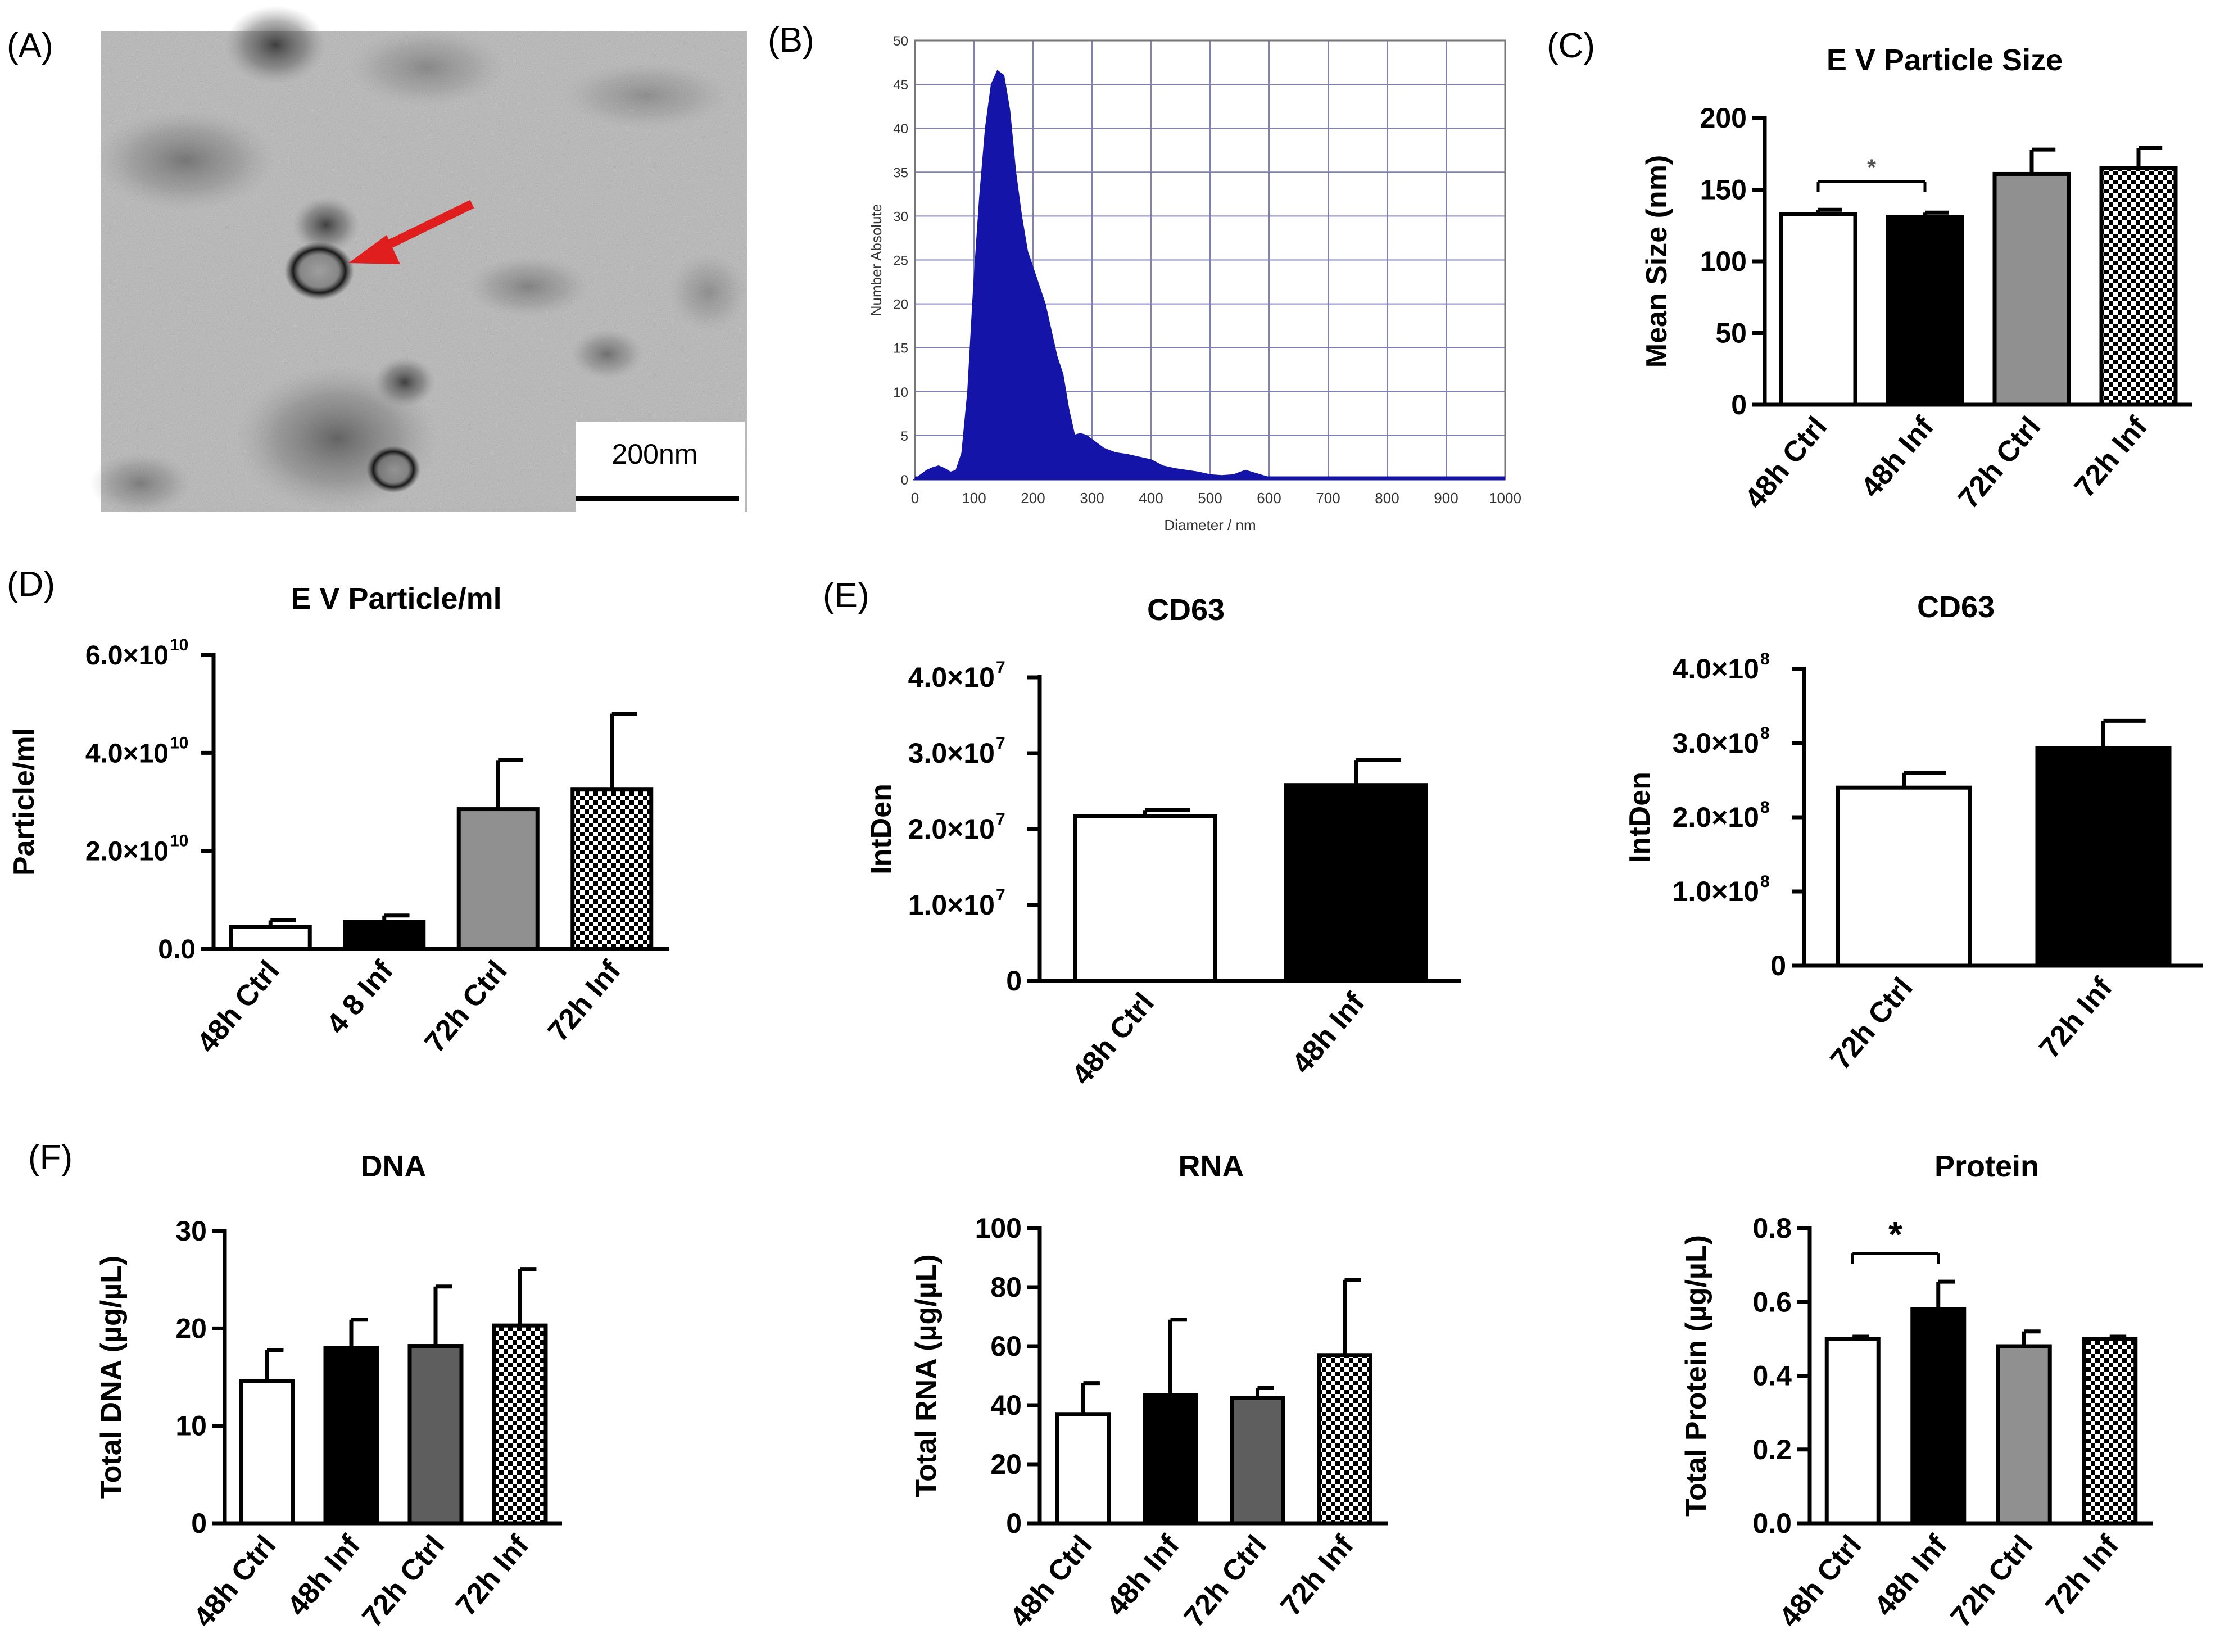  What do you see at coordinates (901, 172) in the screenshot?
I see `y-tick-label: 35` at bounding box center [901, 172].